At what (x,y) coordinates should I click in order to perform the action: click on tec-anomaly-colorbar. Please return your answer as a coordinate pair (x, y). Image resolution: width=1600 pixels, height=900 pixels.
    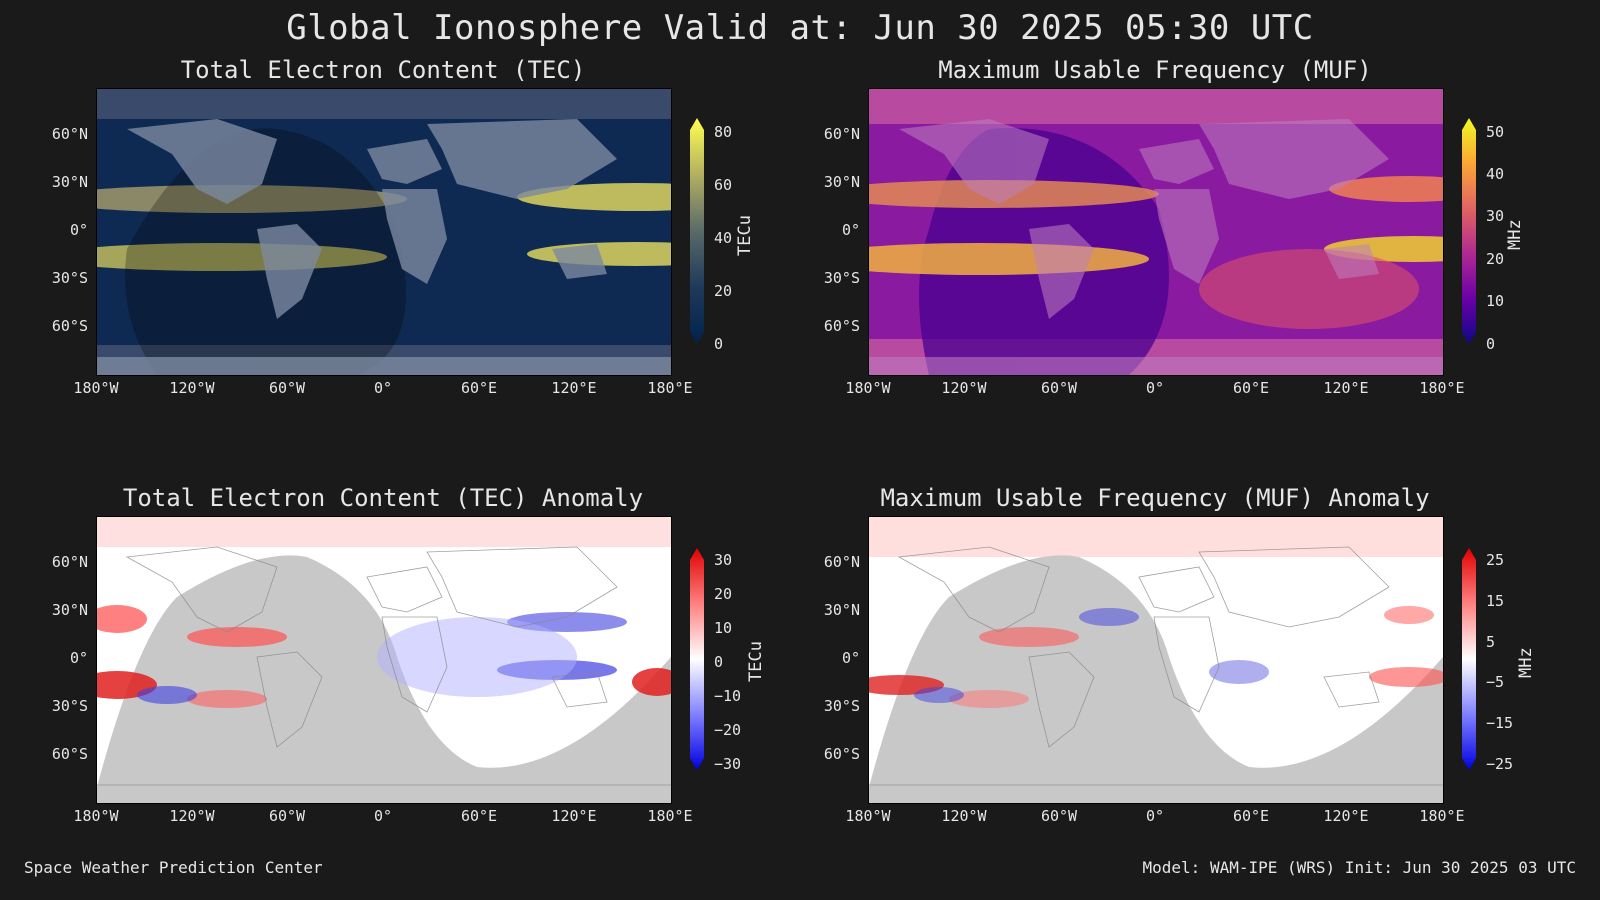
    Looking at the image, I should click on (697, 659).